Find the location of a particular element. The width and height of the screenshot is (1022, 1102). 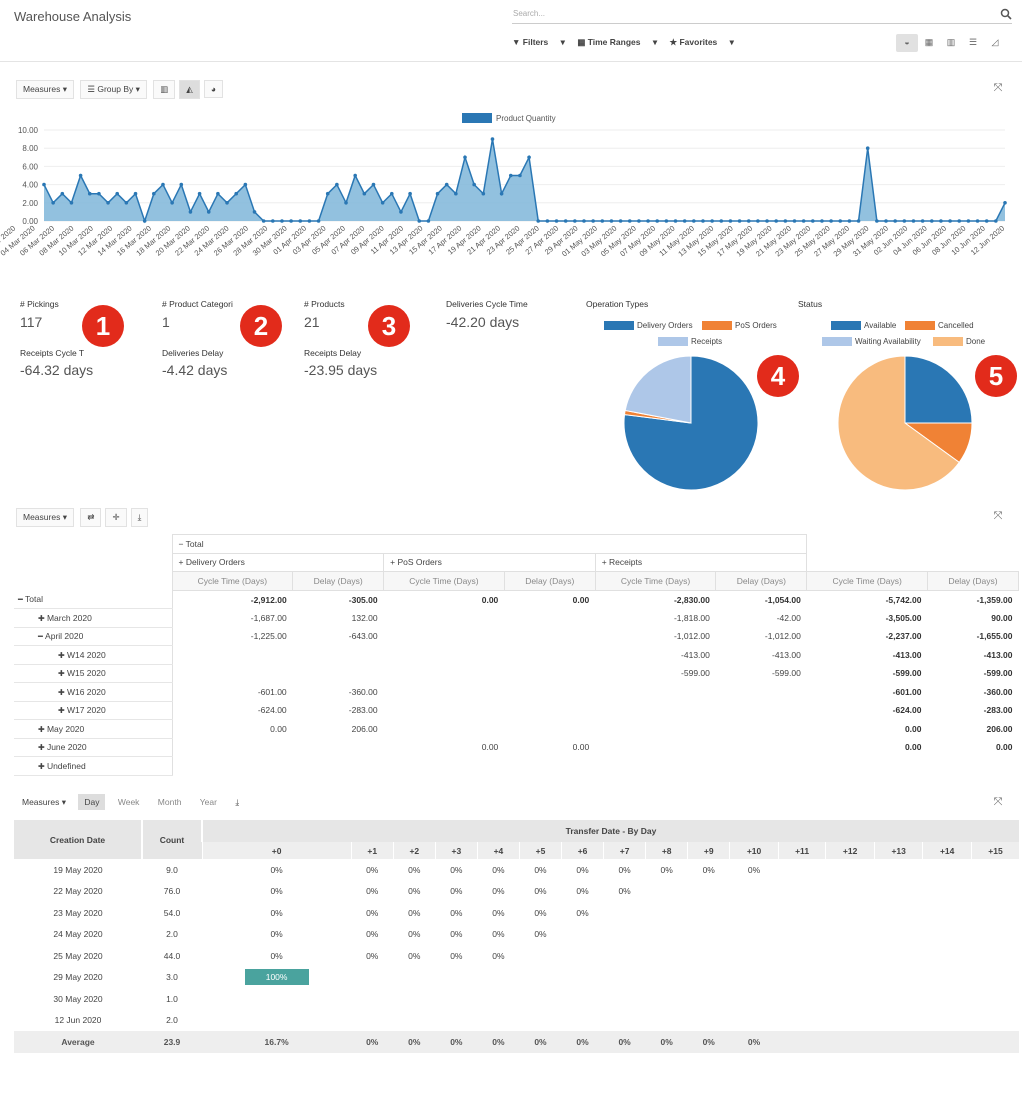

pivot-cell: -360.00 is located at coordinates (363, 691).